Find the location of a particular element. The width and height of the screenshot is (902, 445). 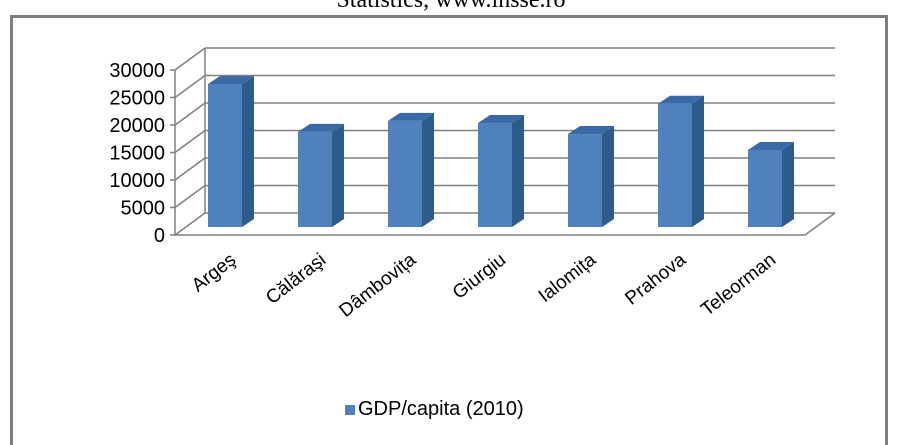

x-tick-label: Giurgiu is located at coordinates (479, 276).